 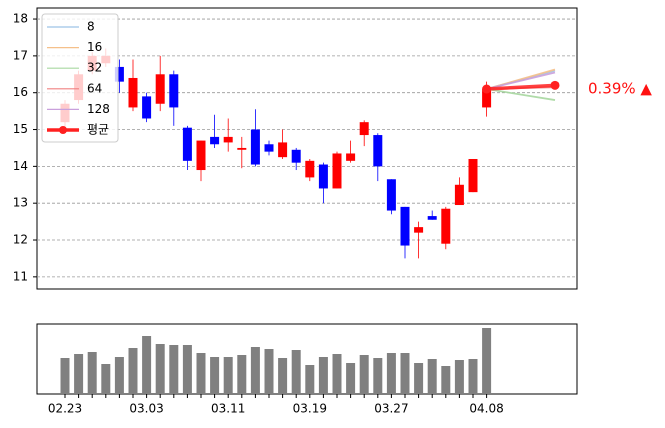 I want to click on y-tick-label: 13, so click(x=20, y=203).